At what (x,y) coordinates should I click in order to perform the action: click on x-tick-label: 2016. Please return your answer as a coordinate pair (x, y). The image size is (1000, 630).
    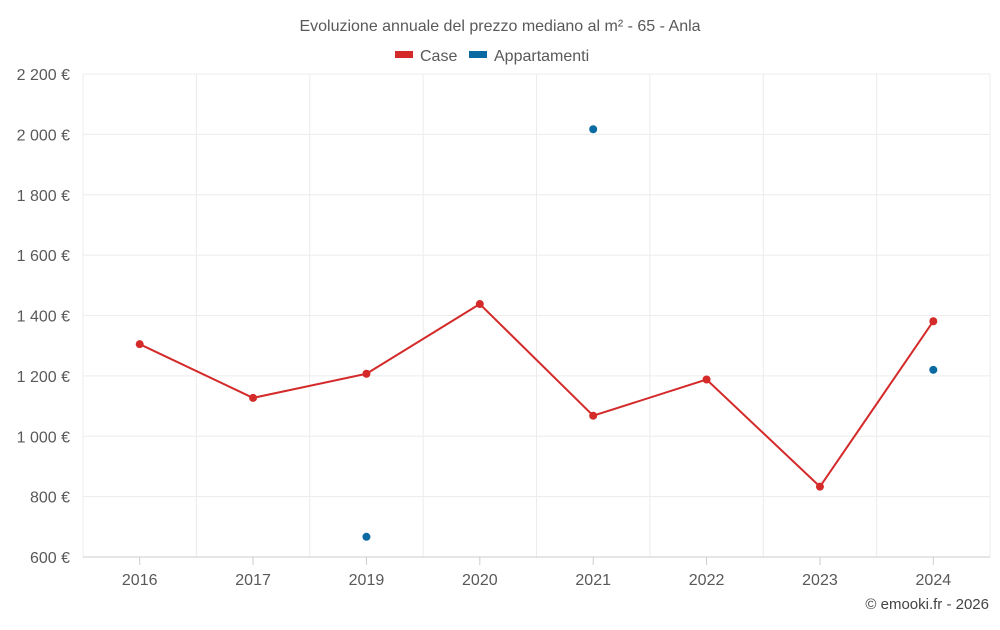
    Looking at the image, I should click on (140, 580).